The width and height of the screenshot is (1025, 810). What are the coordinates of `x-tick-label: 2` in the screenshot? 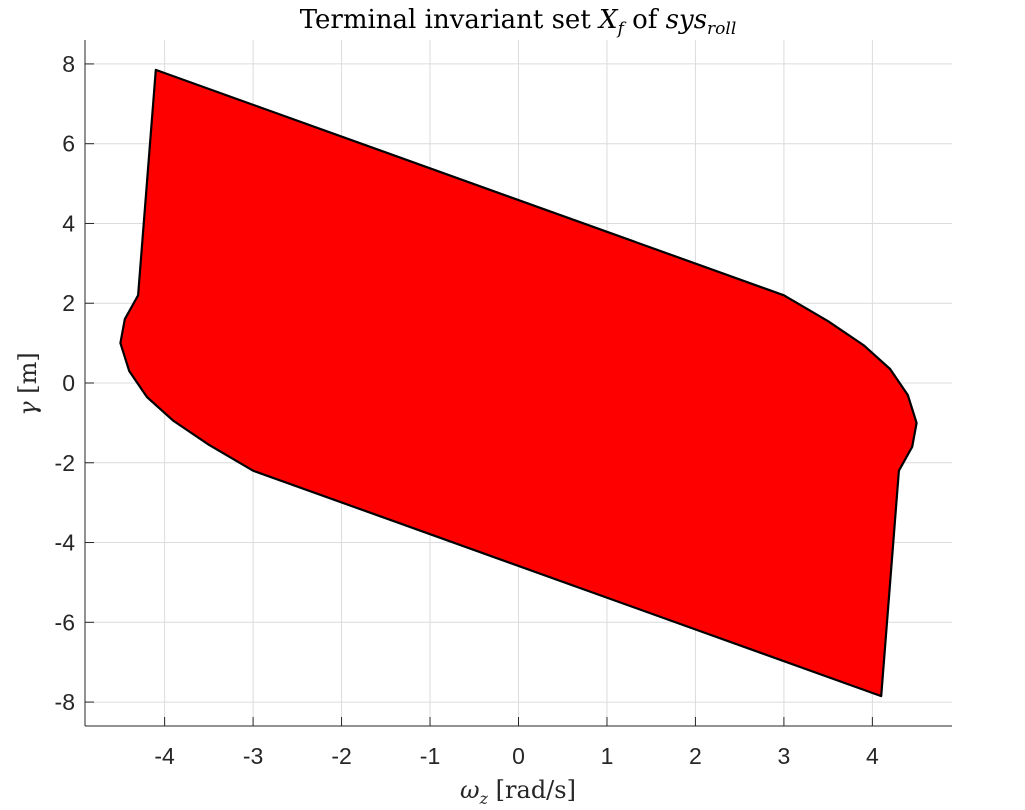 It's located at (695, 756).